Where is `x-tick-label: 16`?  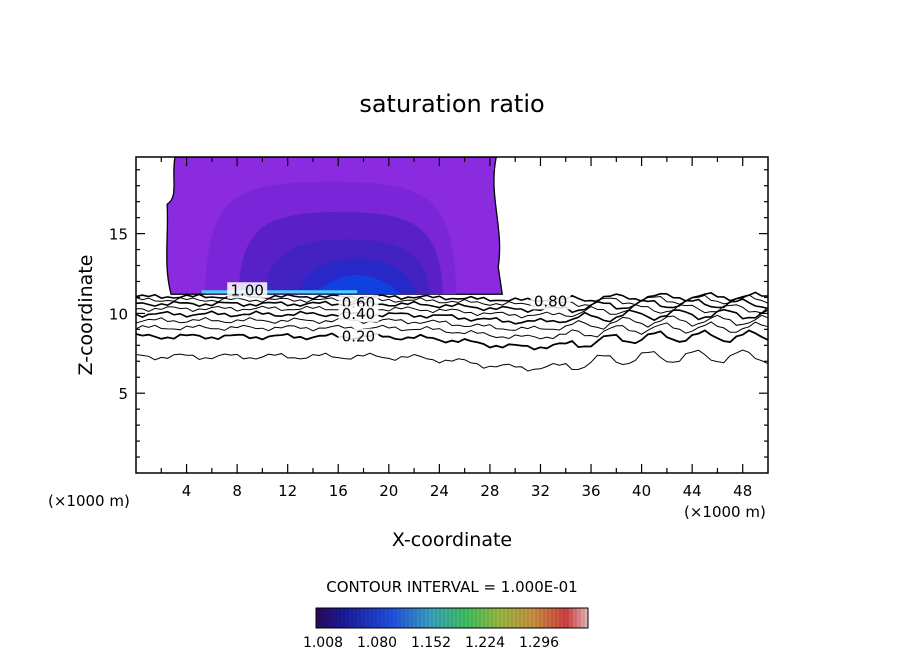
x-tick-label: 16 is located at coordinates (338, 491).